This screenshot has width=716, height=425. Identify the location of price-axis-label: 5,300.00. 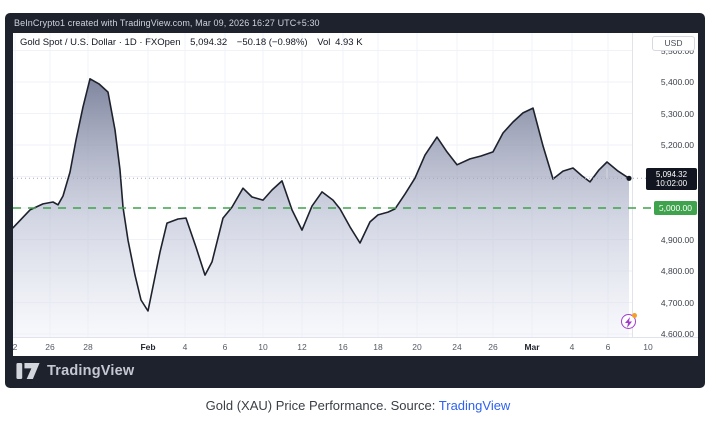
(677, 113).